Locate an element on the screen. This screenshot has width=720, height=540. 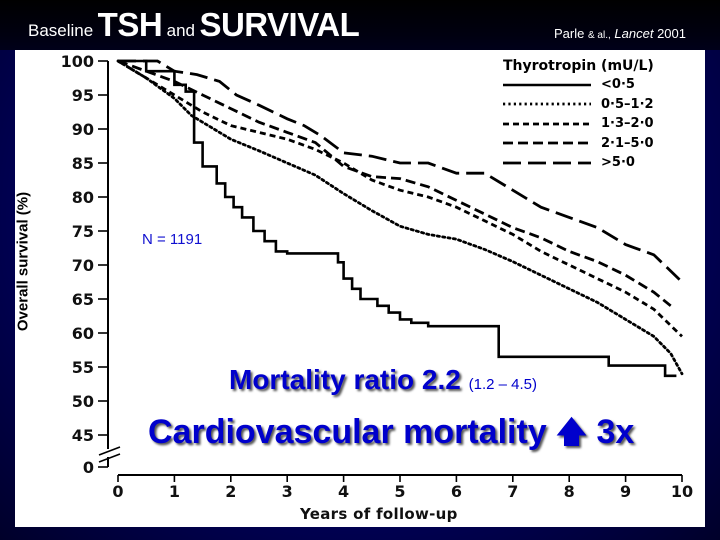
slide-title: Baseline TSH and SURVIVAL is located at coordinates (194, 25).